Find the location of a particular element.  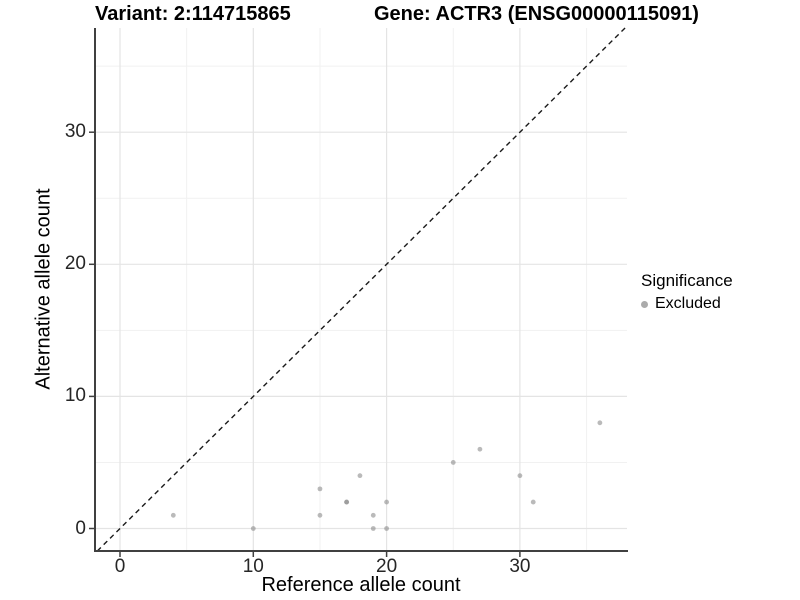

legend-entry-label: Excluded is located at coordinates (688, 303).